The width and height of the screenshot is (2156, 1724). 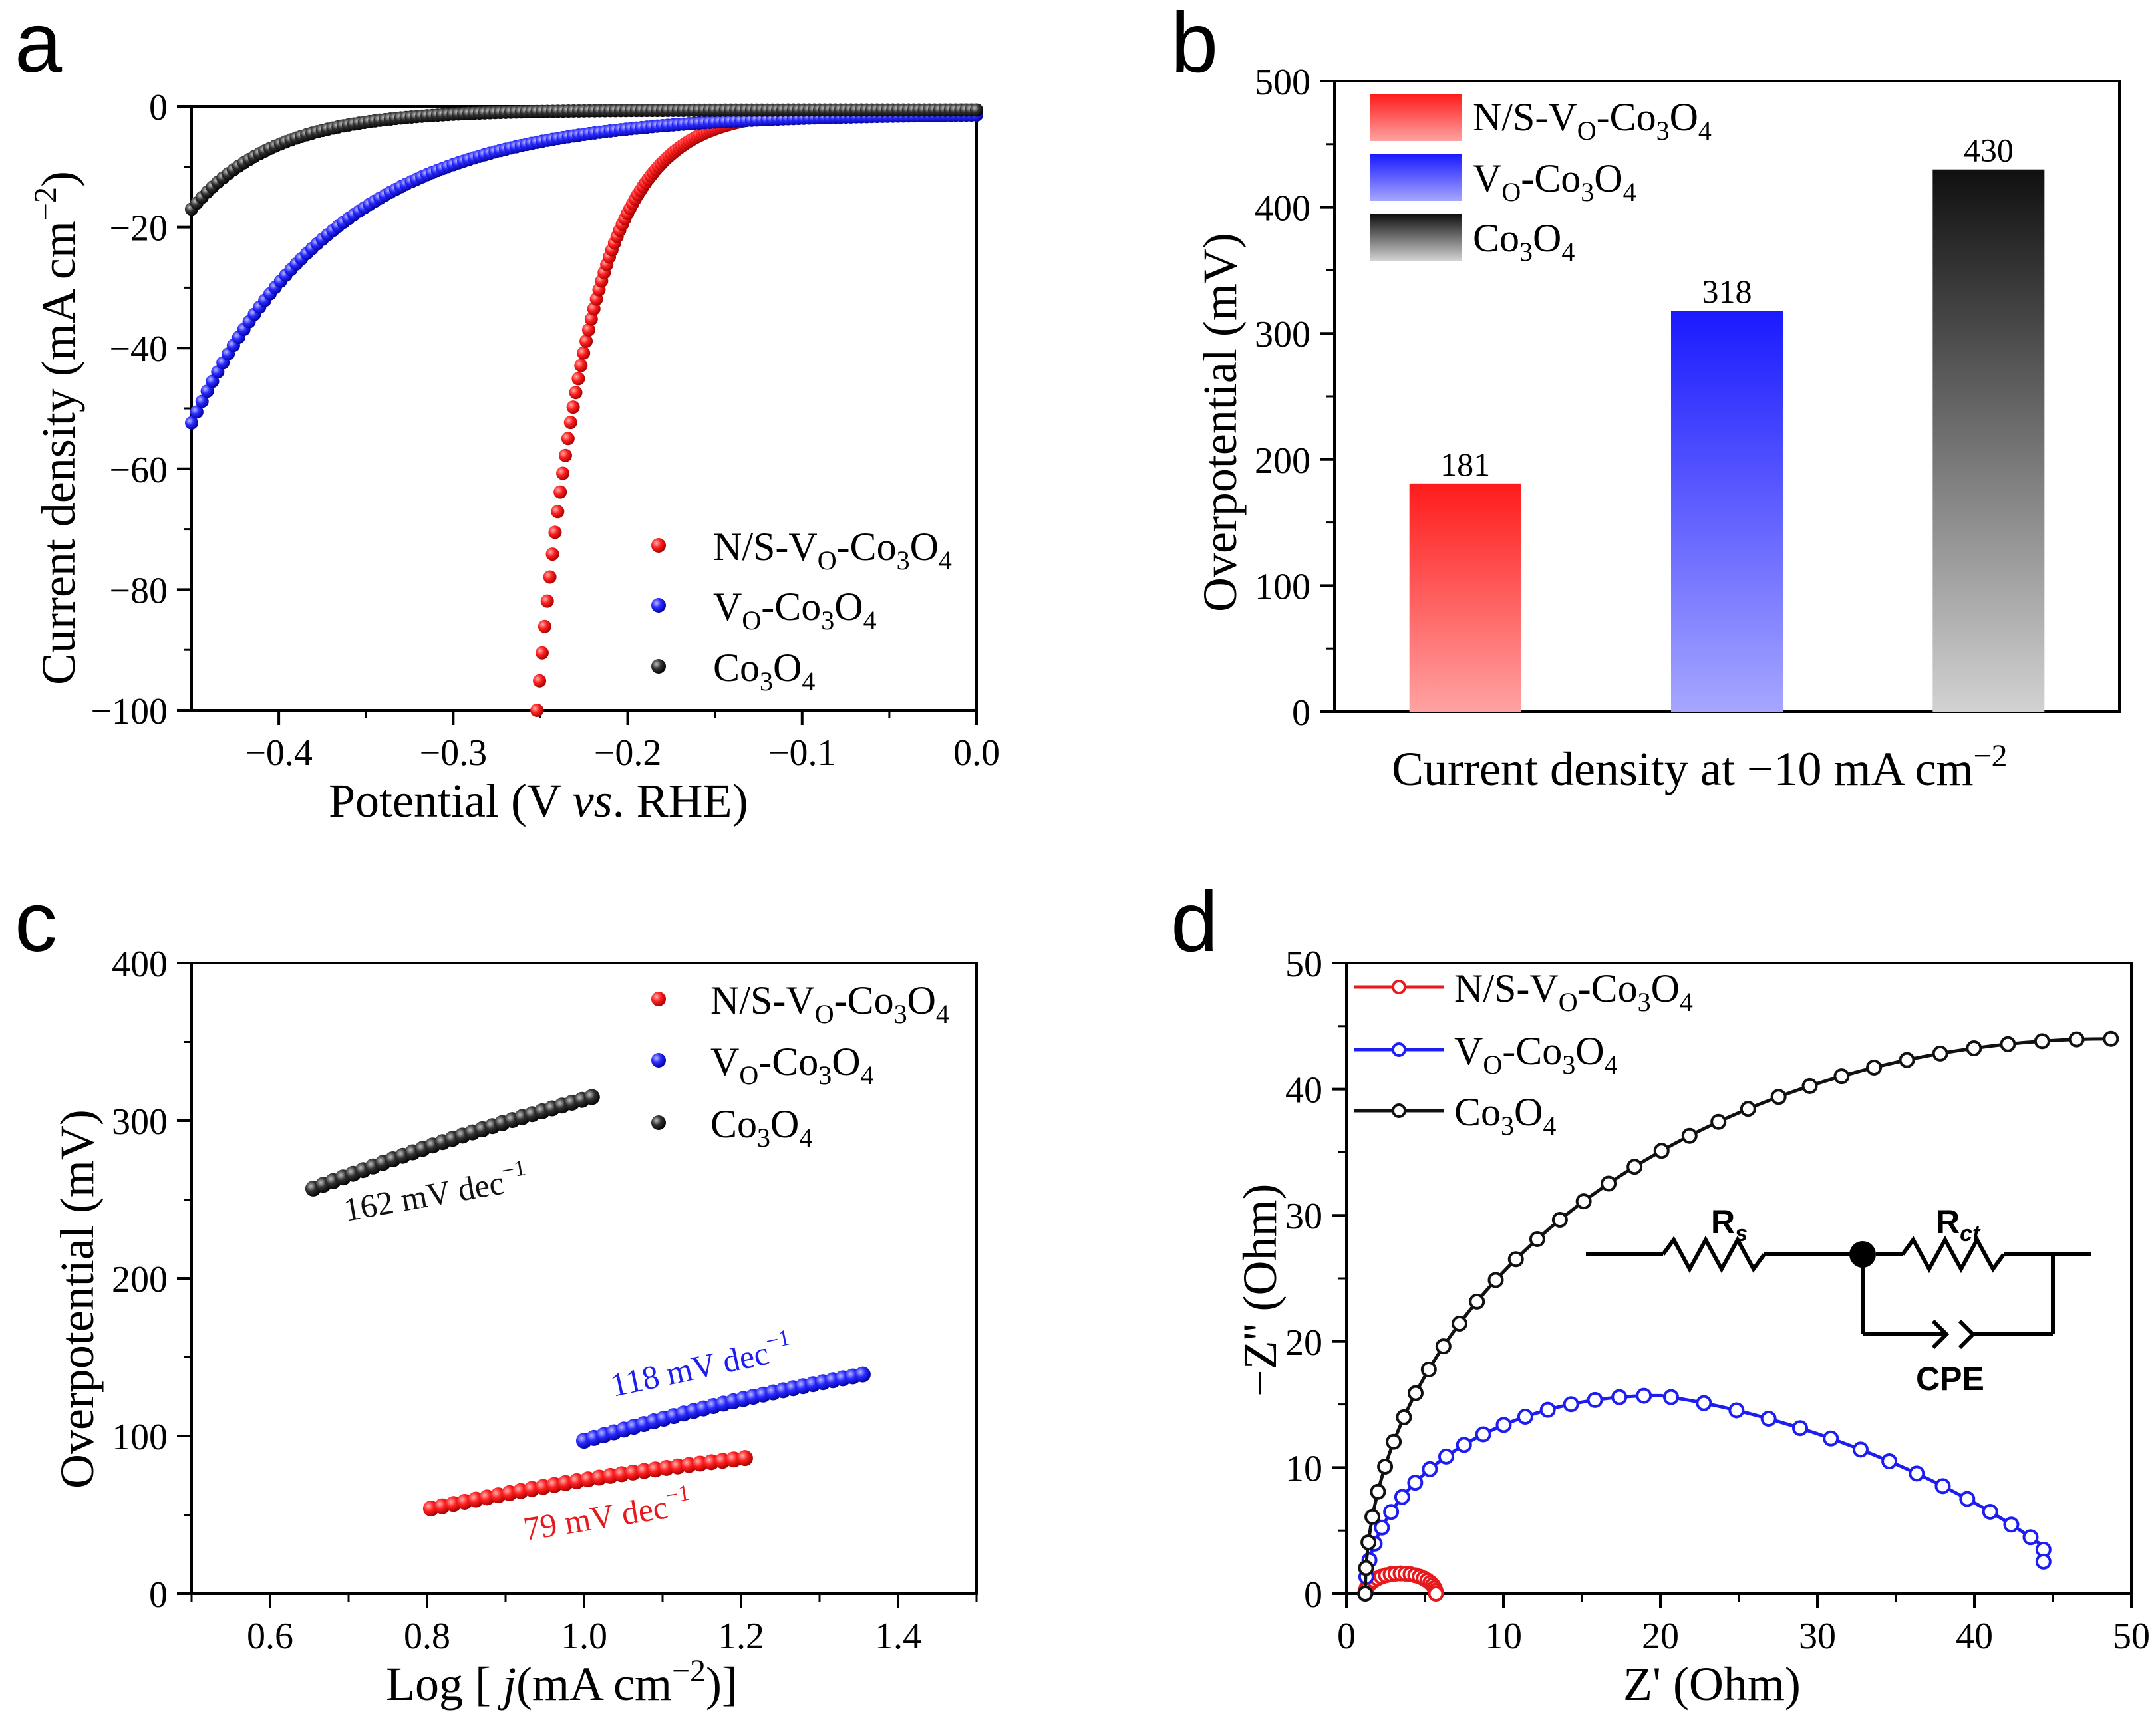 I want to click on bar-value-label: 318, so click(x=1727, y=291).